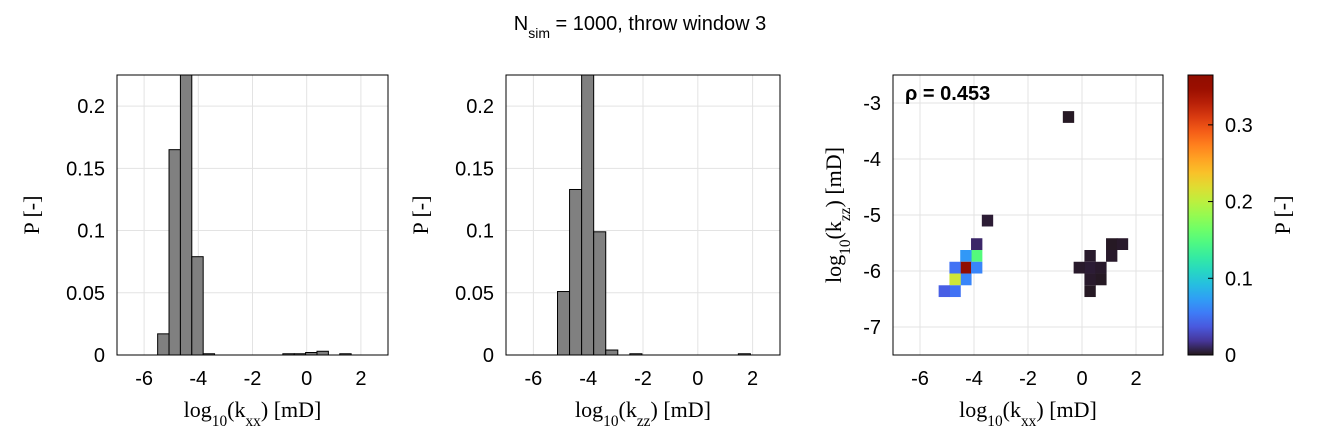 The image size is (1329, 443). I want to click on y-tick-label: -3, so click(872, 104).